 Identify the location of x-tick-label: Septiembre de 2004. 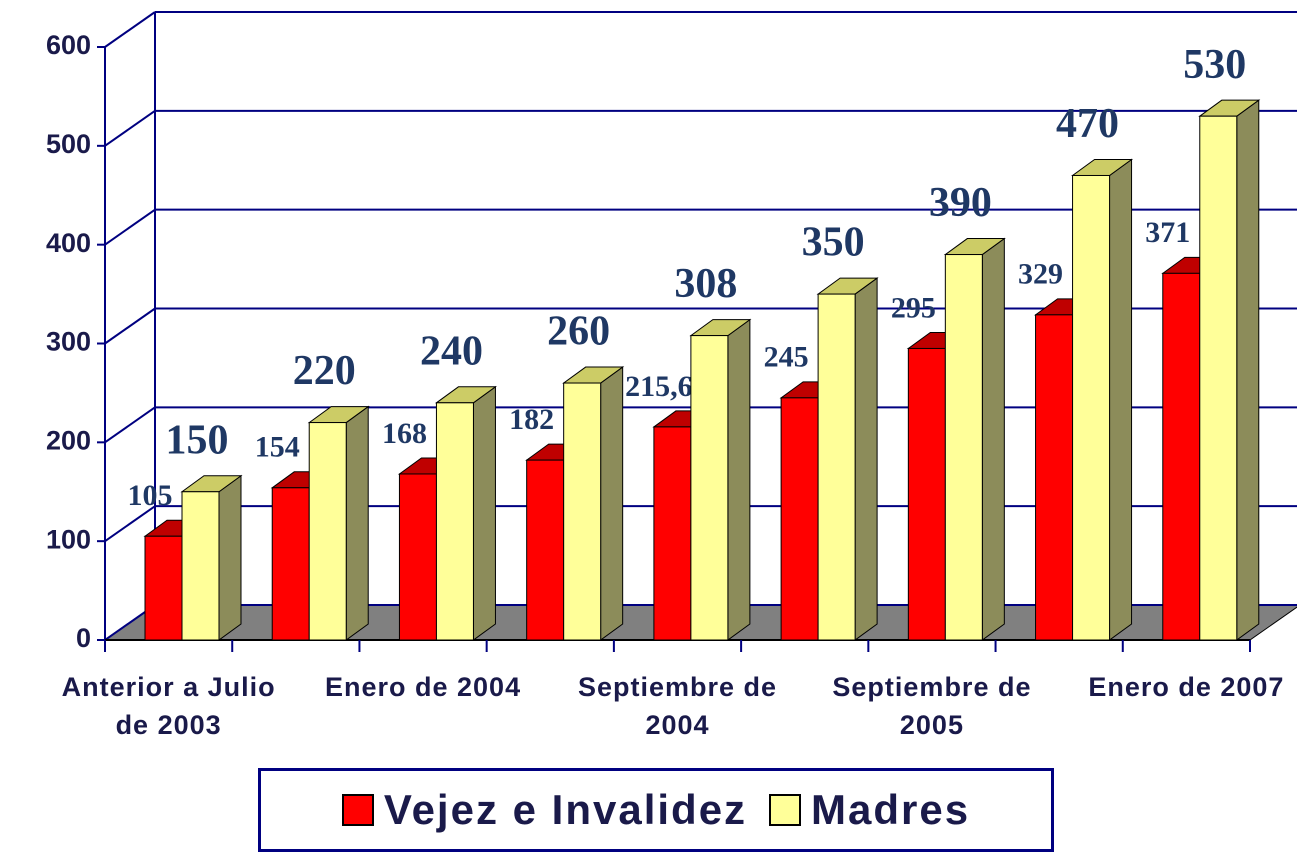
(677, 706).